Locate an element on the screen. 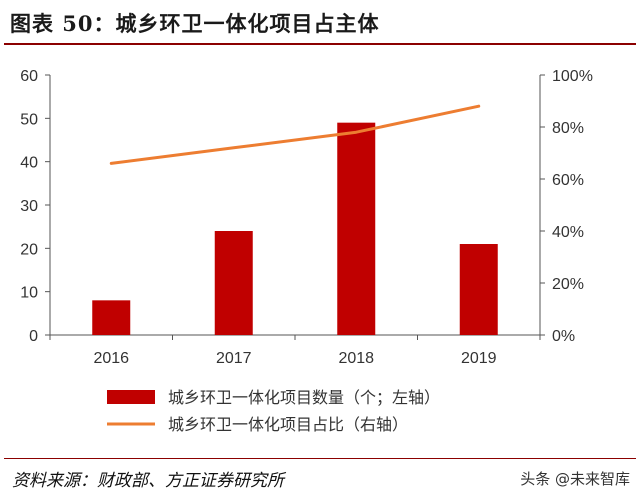 The image size is (640, 501). source-note: 资料来源：财政部、方正证券研究所 is located at coordinates (148, 481).